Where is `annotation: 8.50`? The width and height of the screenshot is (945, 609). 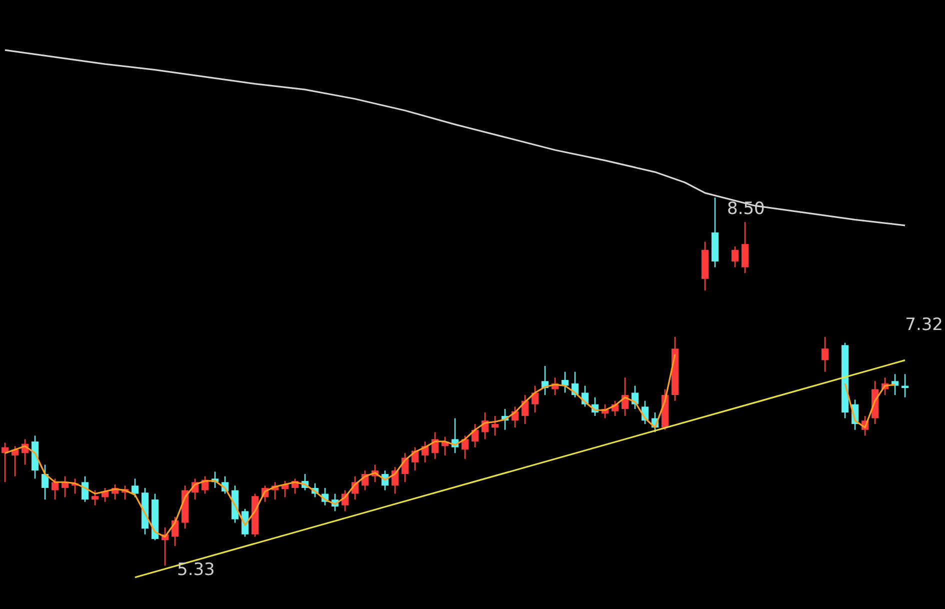
annotation: 8.50 is located at coordinates (746, 209).